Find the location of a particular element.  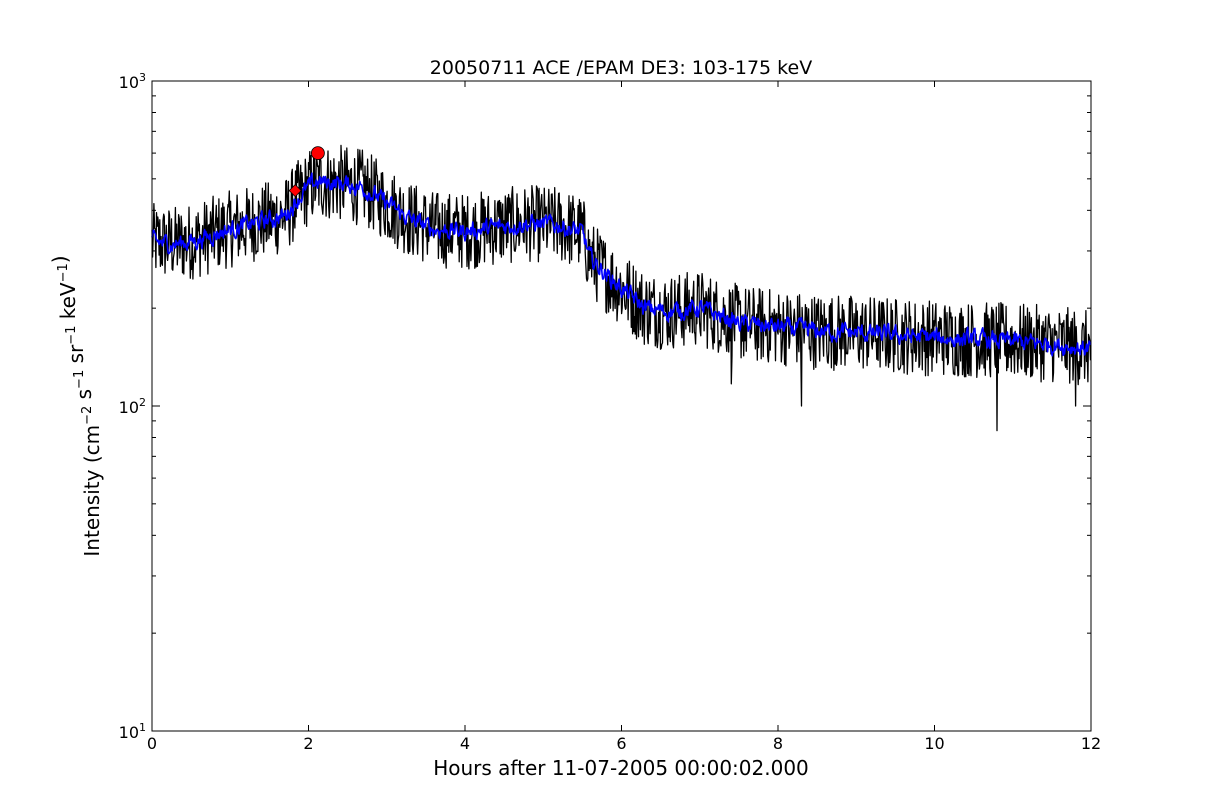

x-tick-label: 0 is located at coordinates (152, 743).